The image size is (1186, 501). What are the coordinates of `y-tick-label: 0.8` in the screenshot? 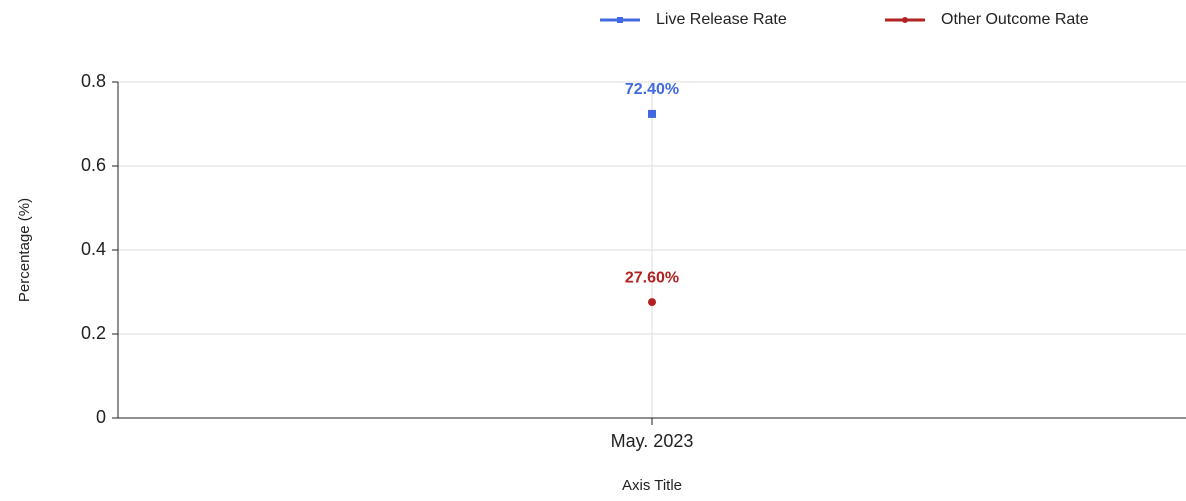 It's located at (93, 81).